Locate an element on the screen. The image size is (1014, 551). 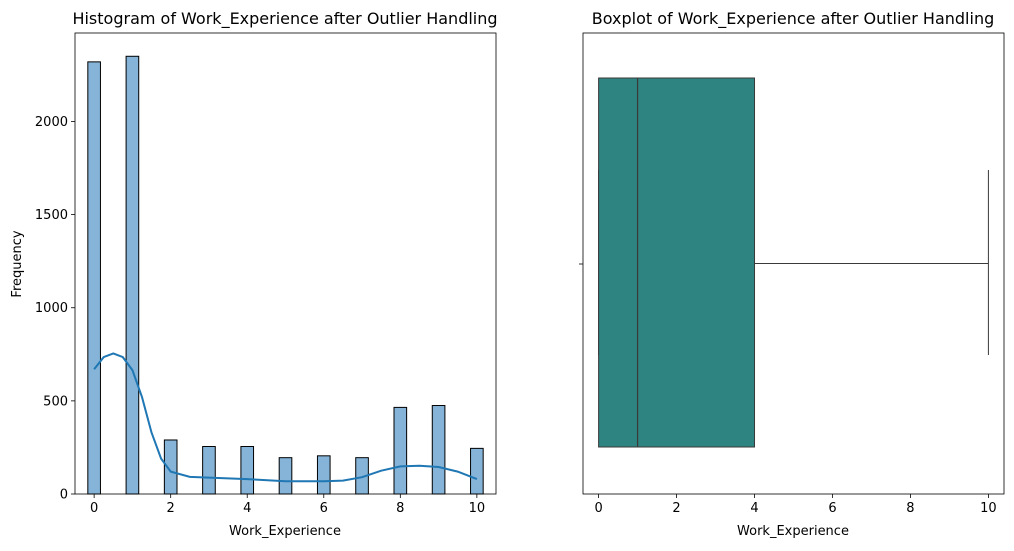
boxplot-x-axis-label: Work_Experience is located at coordinates (793, 531).